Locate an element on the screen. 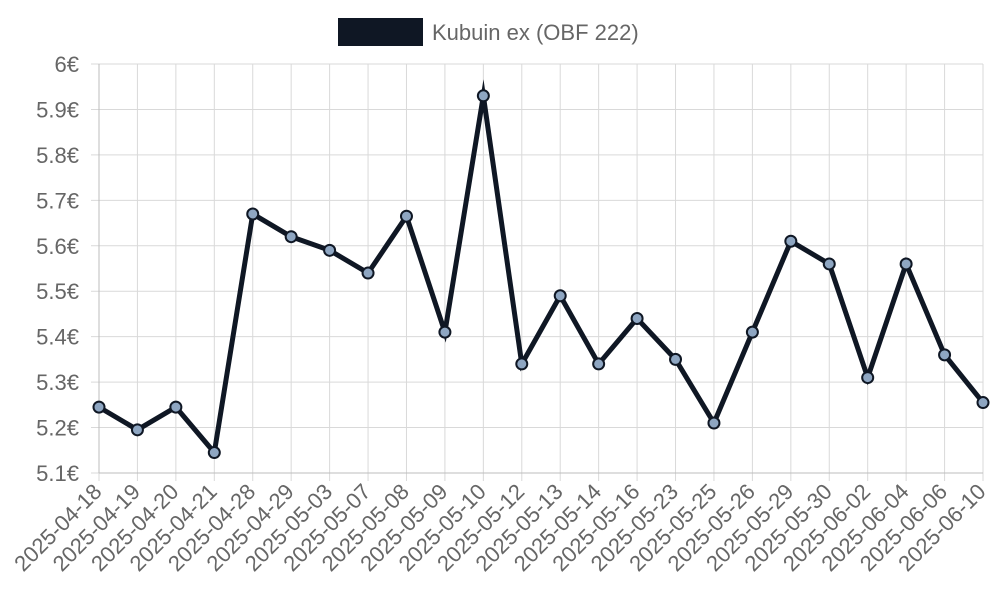 The image size is (1000, 600). y-tick-label: 5.9€ is located at coordinates (57, 109).